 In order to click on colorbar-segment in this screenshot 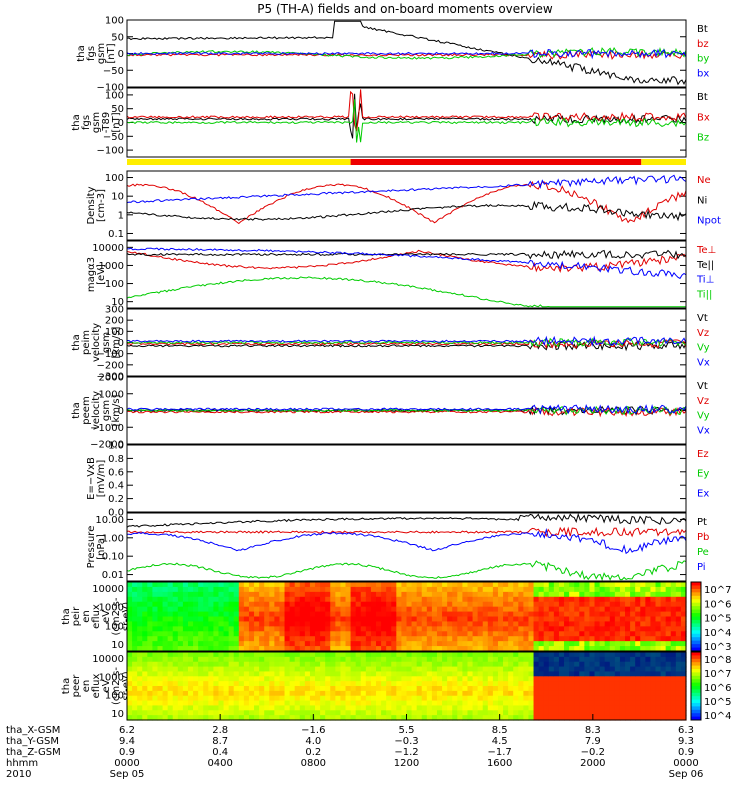, I will do `click(696, 677)`.